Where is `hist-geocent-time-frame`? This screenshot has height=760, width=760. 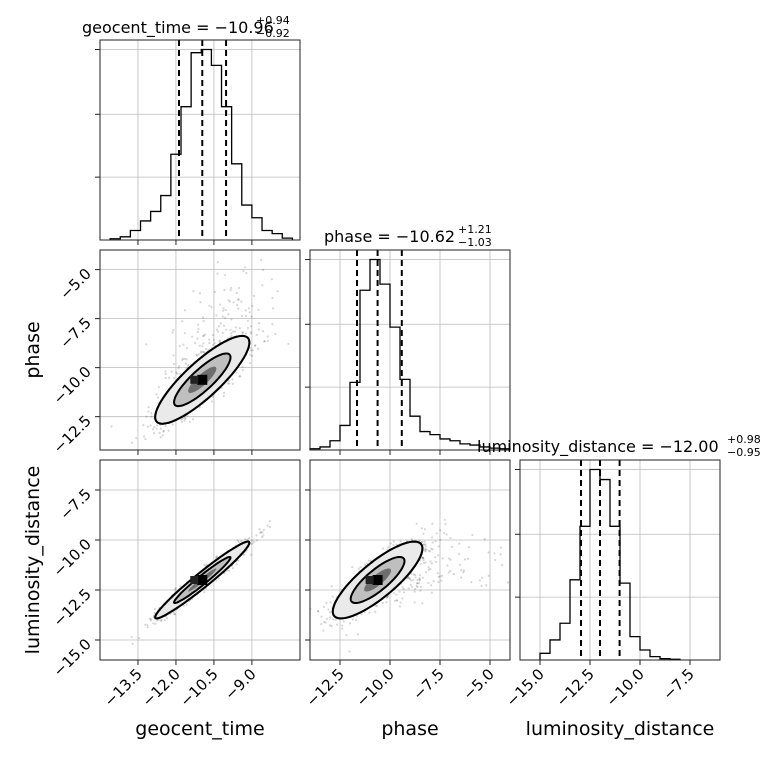 hist-geocent-time-frame is located at coordinates (200, 140).